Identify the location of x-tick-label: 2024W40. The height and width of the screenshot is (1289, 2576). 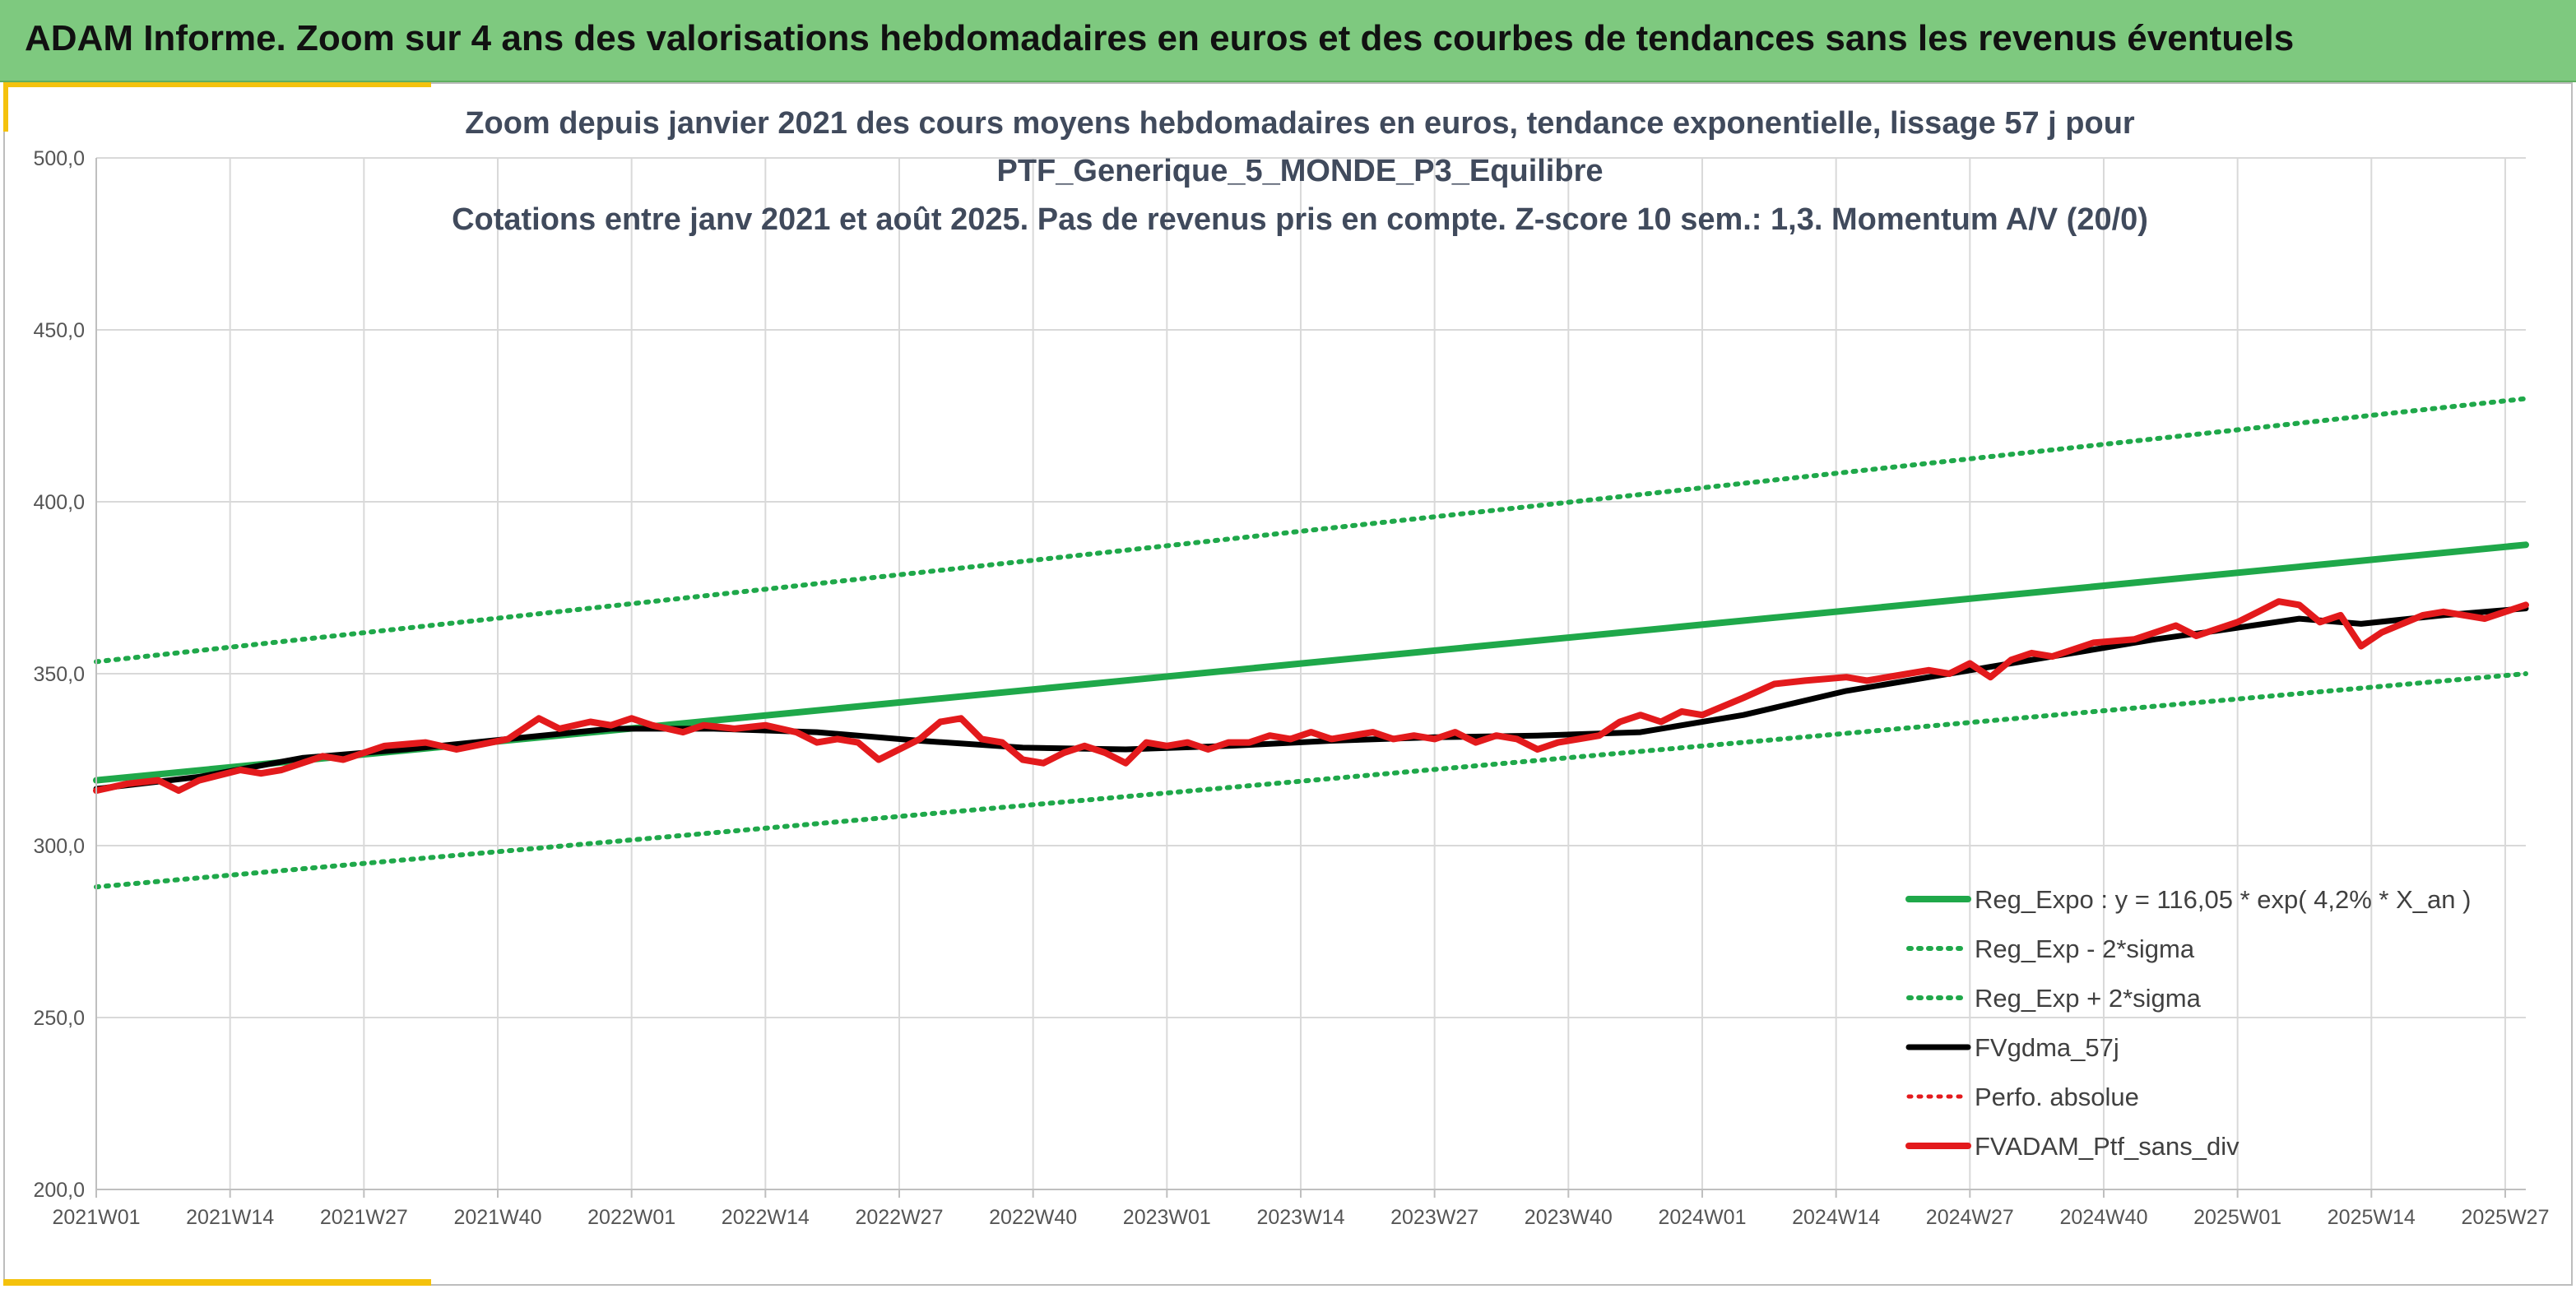
(2103, 1217).